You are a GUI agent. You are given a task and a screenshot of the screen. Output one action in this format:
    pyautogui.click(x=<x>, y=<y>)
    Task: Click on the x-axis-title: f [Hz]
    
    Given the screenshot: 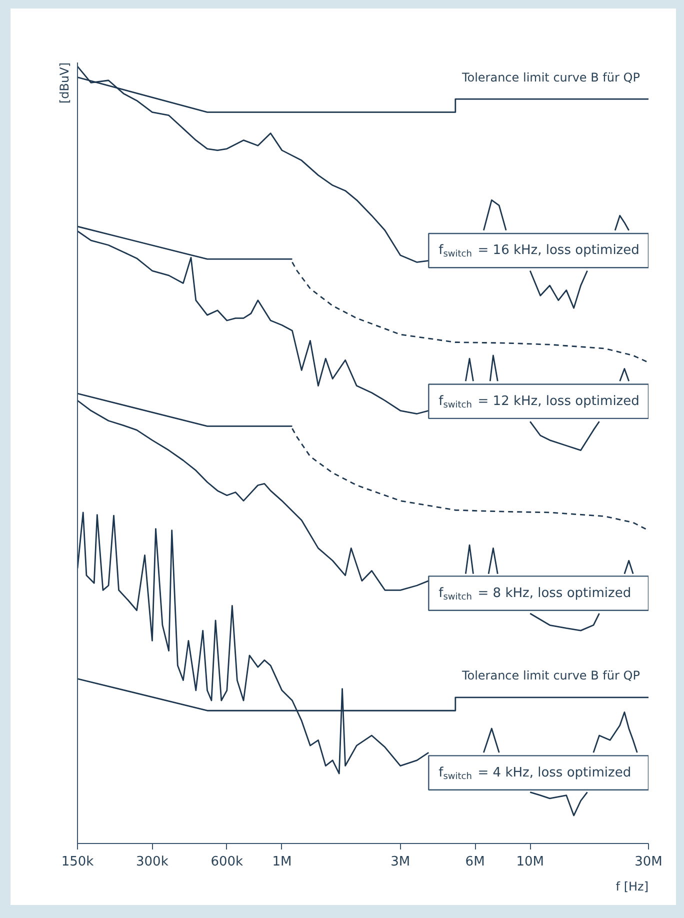 What is the action you would take?
    pyautogui.click(x=632, y=887)
    